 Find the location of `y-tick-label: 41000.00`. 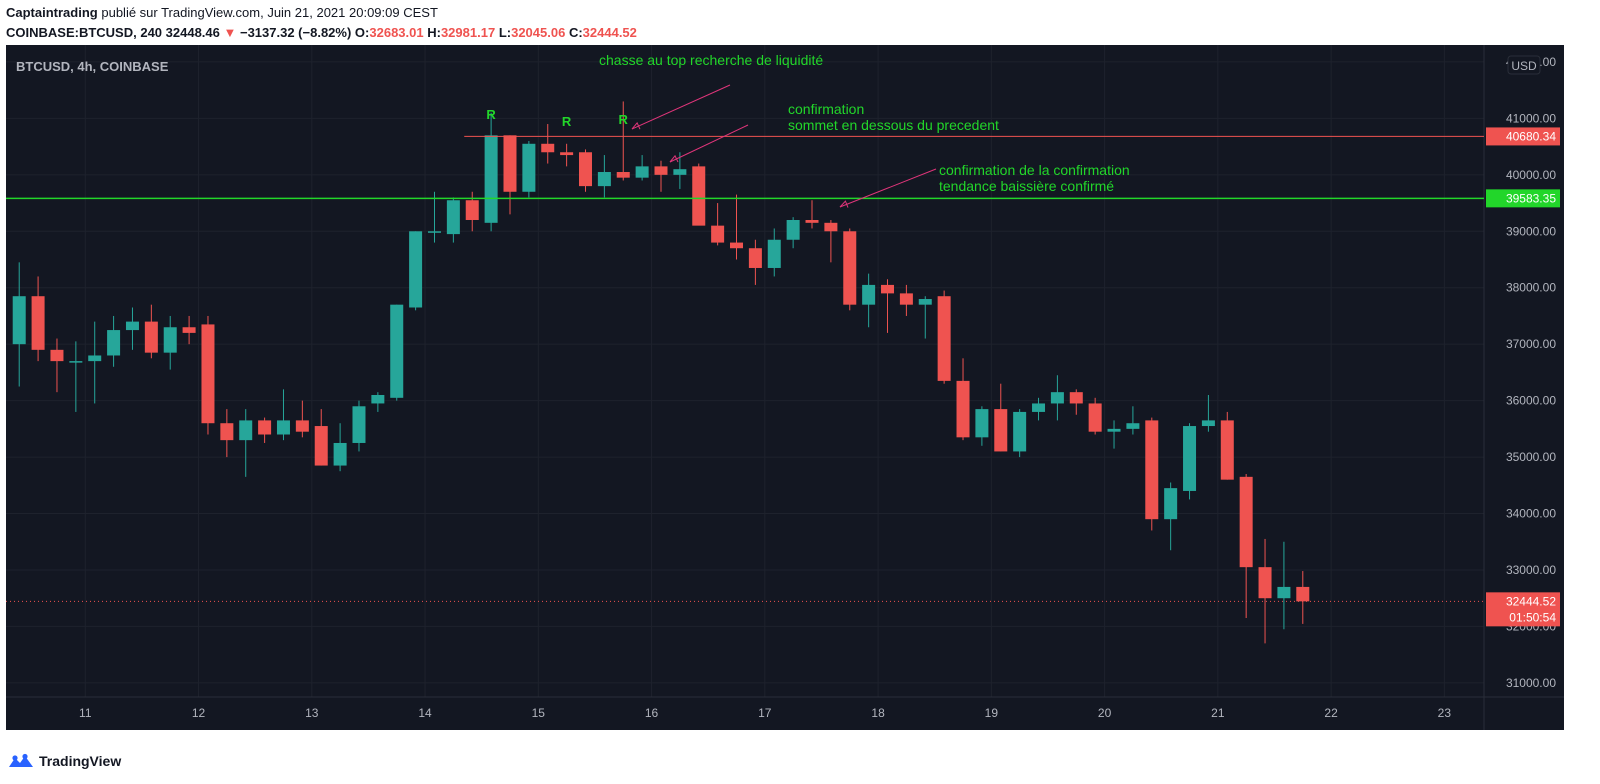

y-tick-label: 41000.00 is located at coordinates (1531, 118).